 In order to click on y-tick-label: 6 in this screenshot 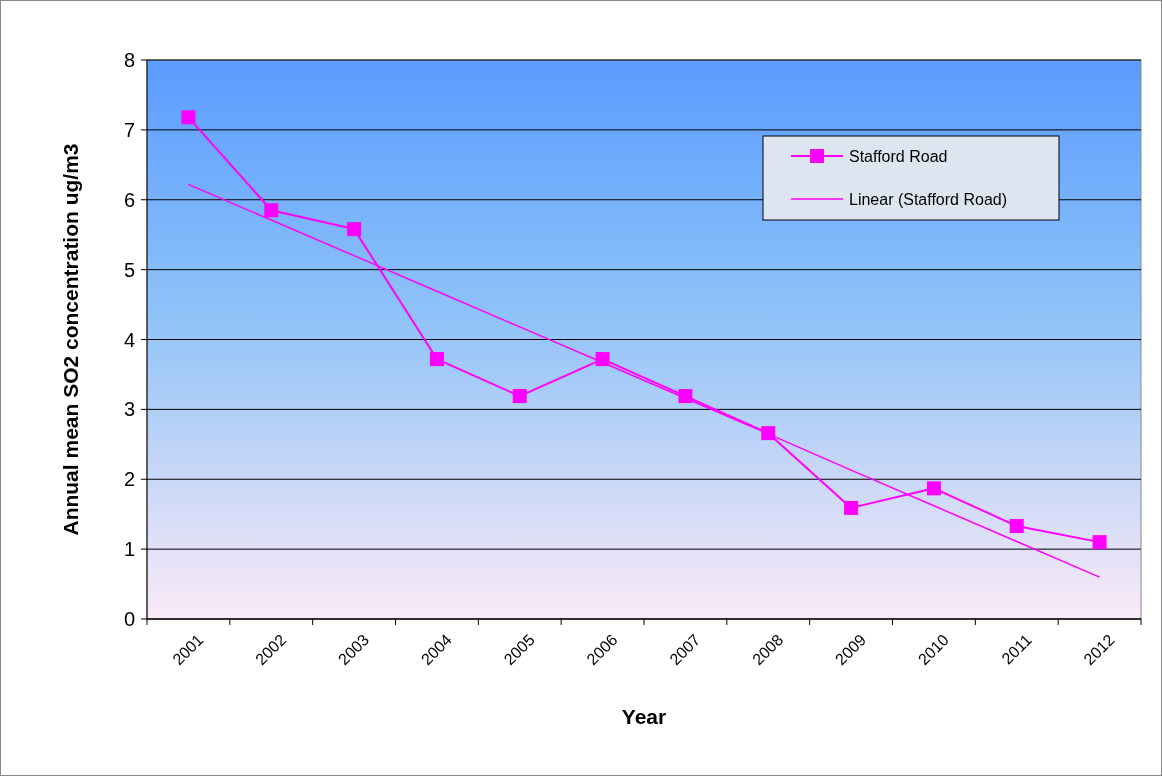, I will do `click(129, 199)`.